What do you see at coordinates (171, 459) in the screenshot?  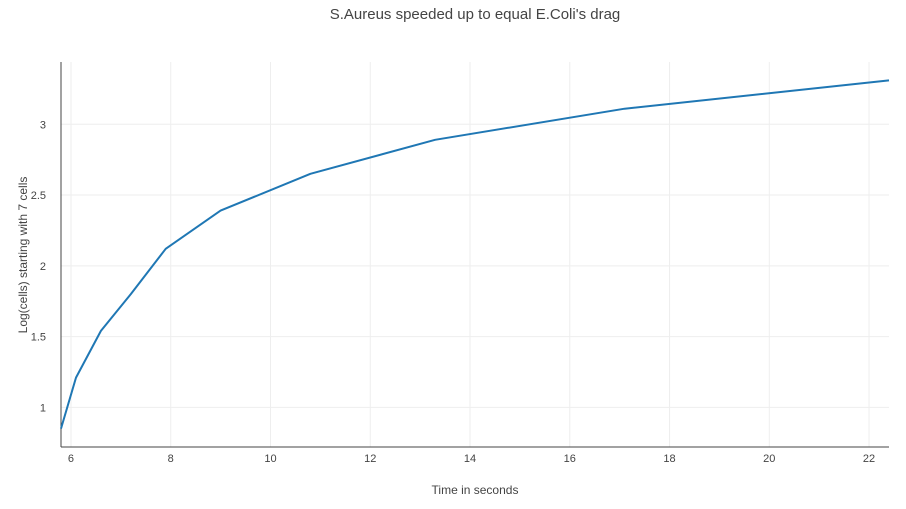 I see `x-tick-label: 8` at bounding box center [171, 459].